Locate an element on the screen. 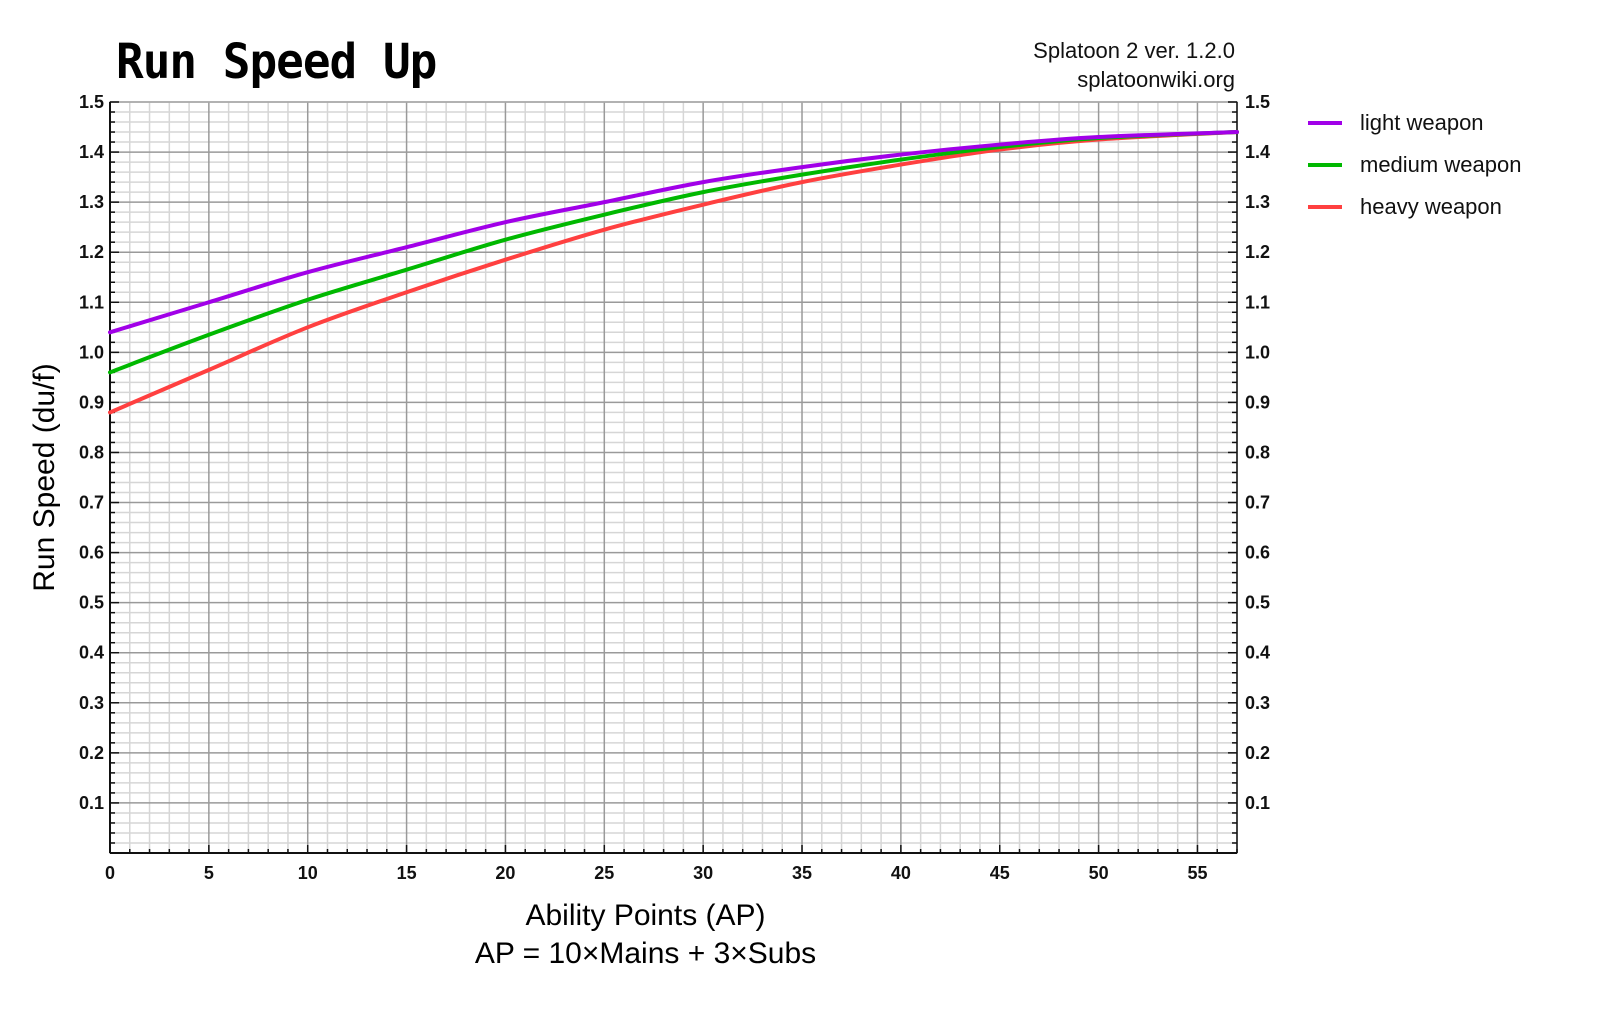 The width and height of the screenshot is (1599, 1014). x-tick-label: 20 is located at coordinates (505, 873).